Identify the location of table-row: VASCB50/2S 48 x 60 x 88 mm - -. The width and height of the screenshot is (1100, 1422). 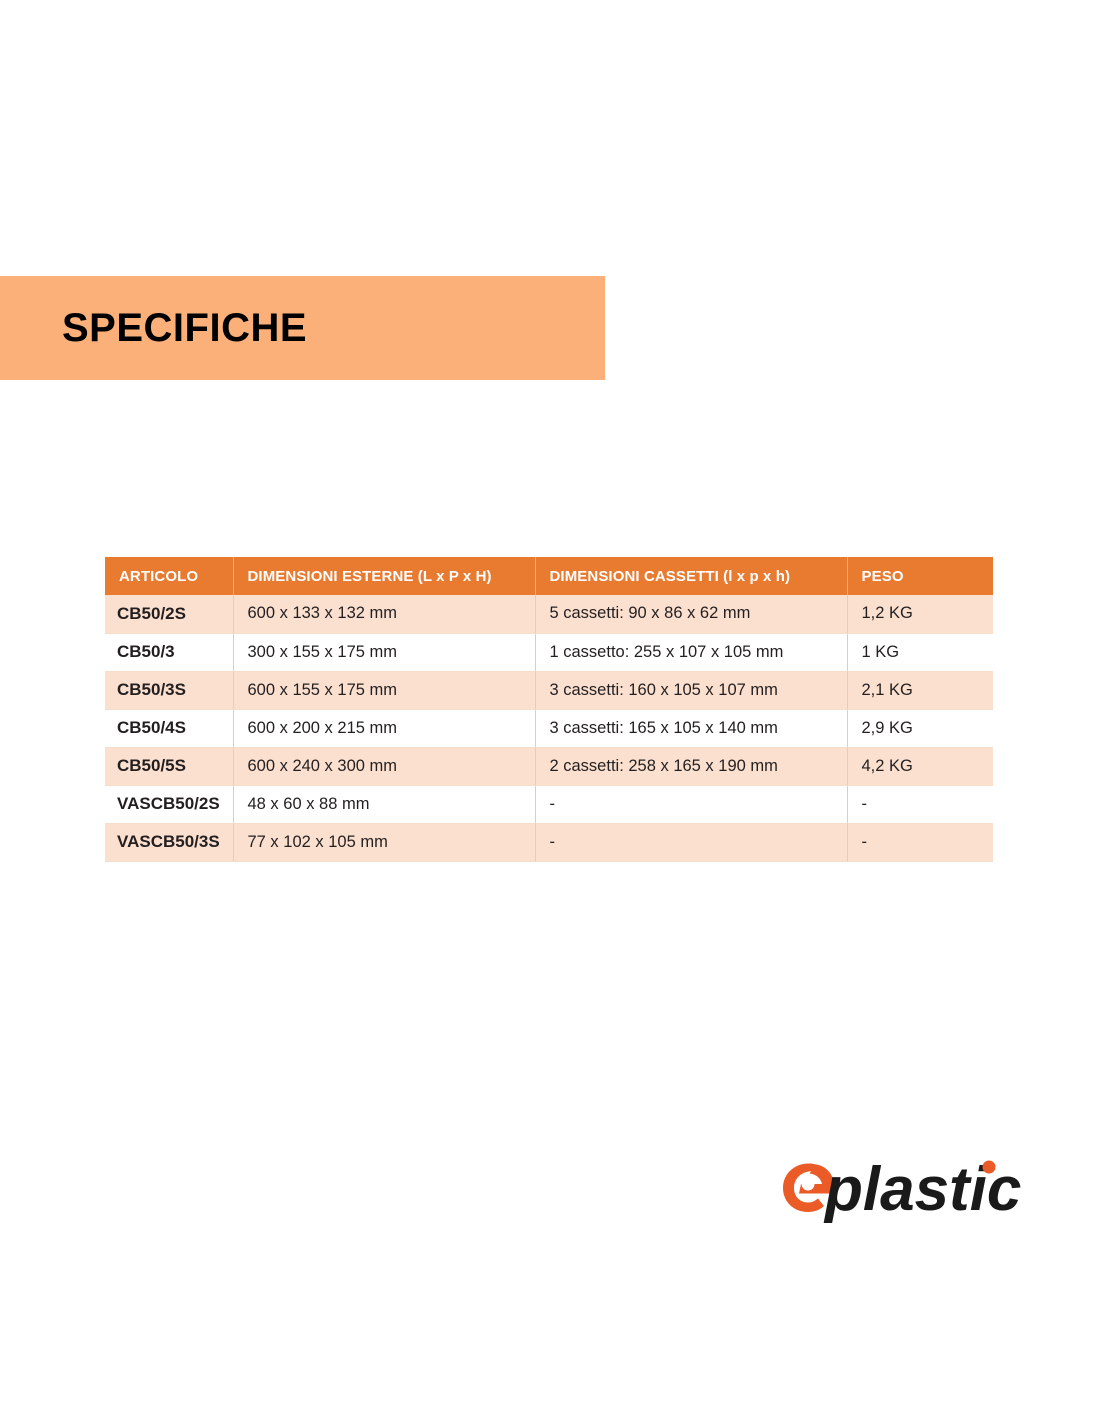
(549, 804).